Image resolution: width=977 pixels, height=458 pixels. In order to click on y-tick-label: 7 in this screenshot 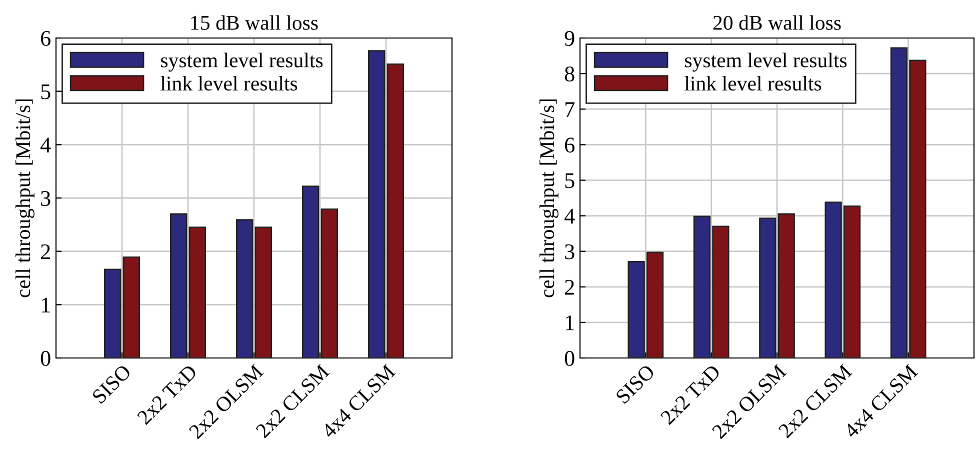, I will do `click(569, 109)`.